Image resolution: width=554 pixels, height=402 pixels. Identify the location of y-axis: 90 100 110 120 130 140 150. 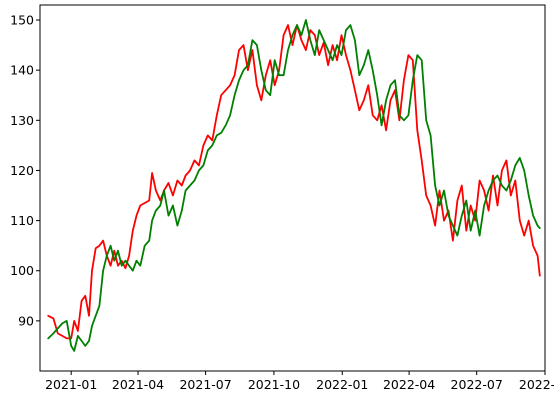
(25, 170).